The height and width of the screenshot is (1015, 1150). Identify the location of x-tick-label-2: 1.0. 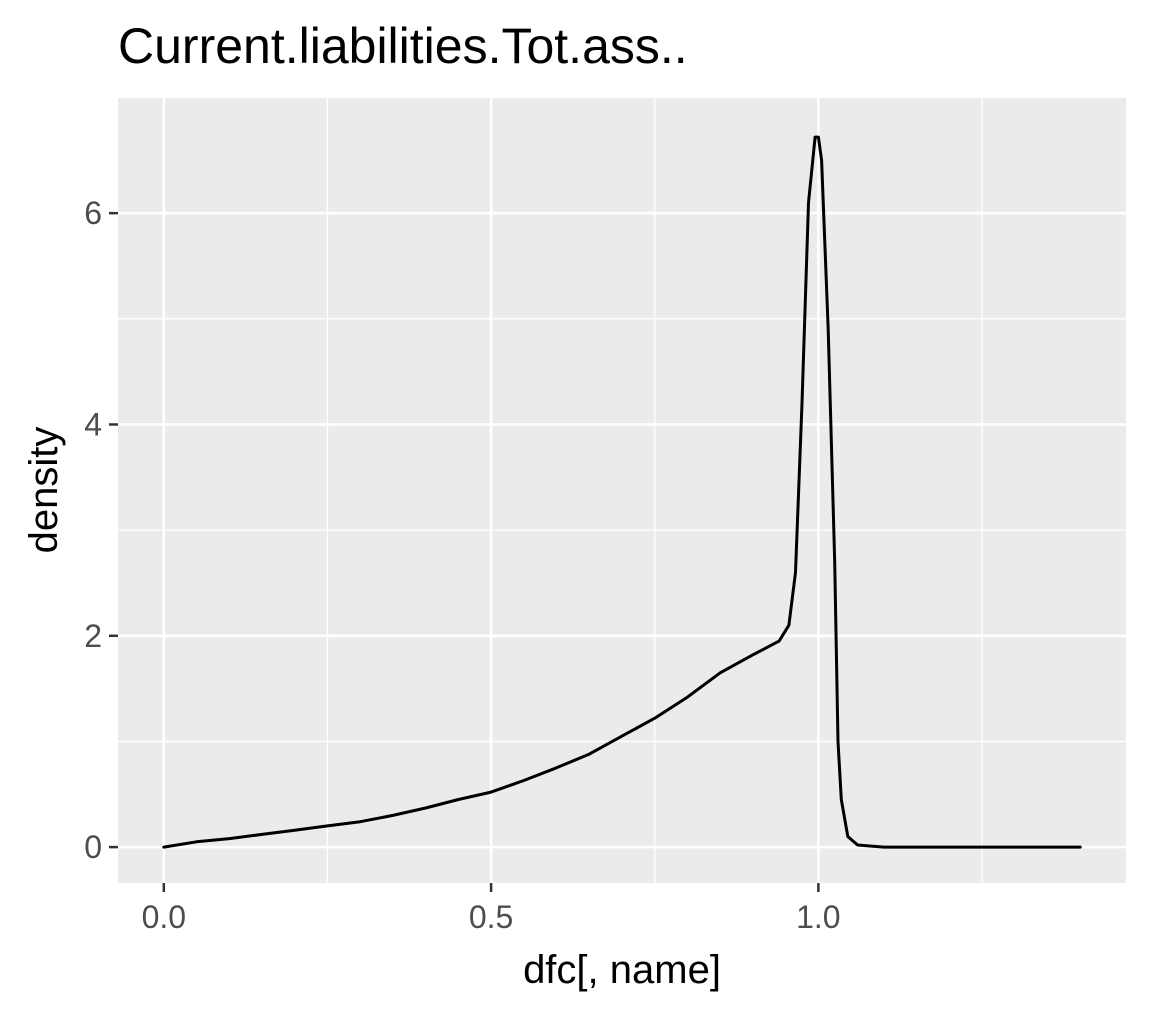
(818, 917).